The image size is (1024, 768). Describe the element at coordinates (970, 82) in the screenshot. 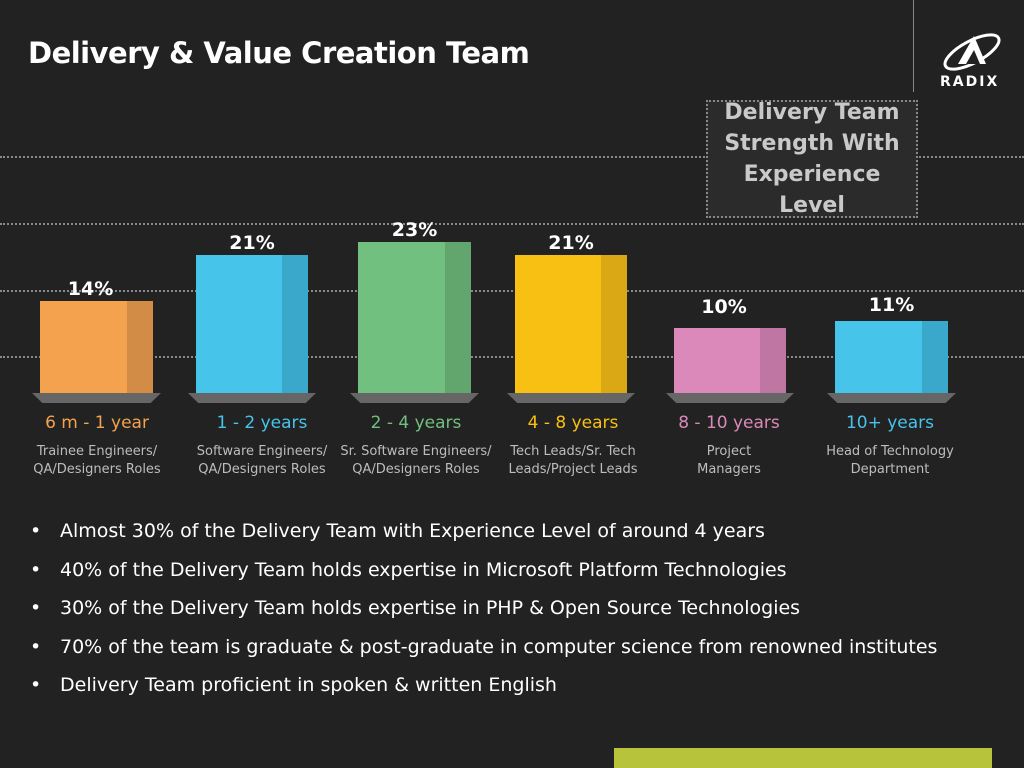

I see `logo-wordmark: RADIX` at that location.